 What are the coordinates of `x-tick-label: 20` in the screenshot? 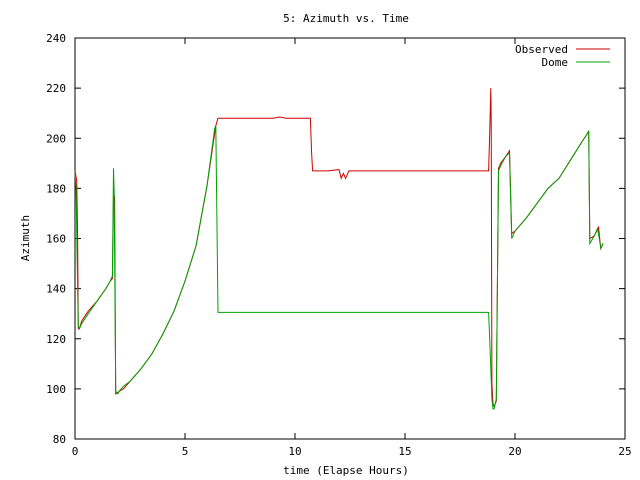 It's located at (514, 451).